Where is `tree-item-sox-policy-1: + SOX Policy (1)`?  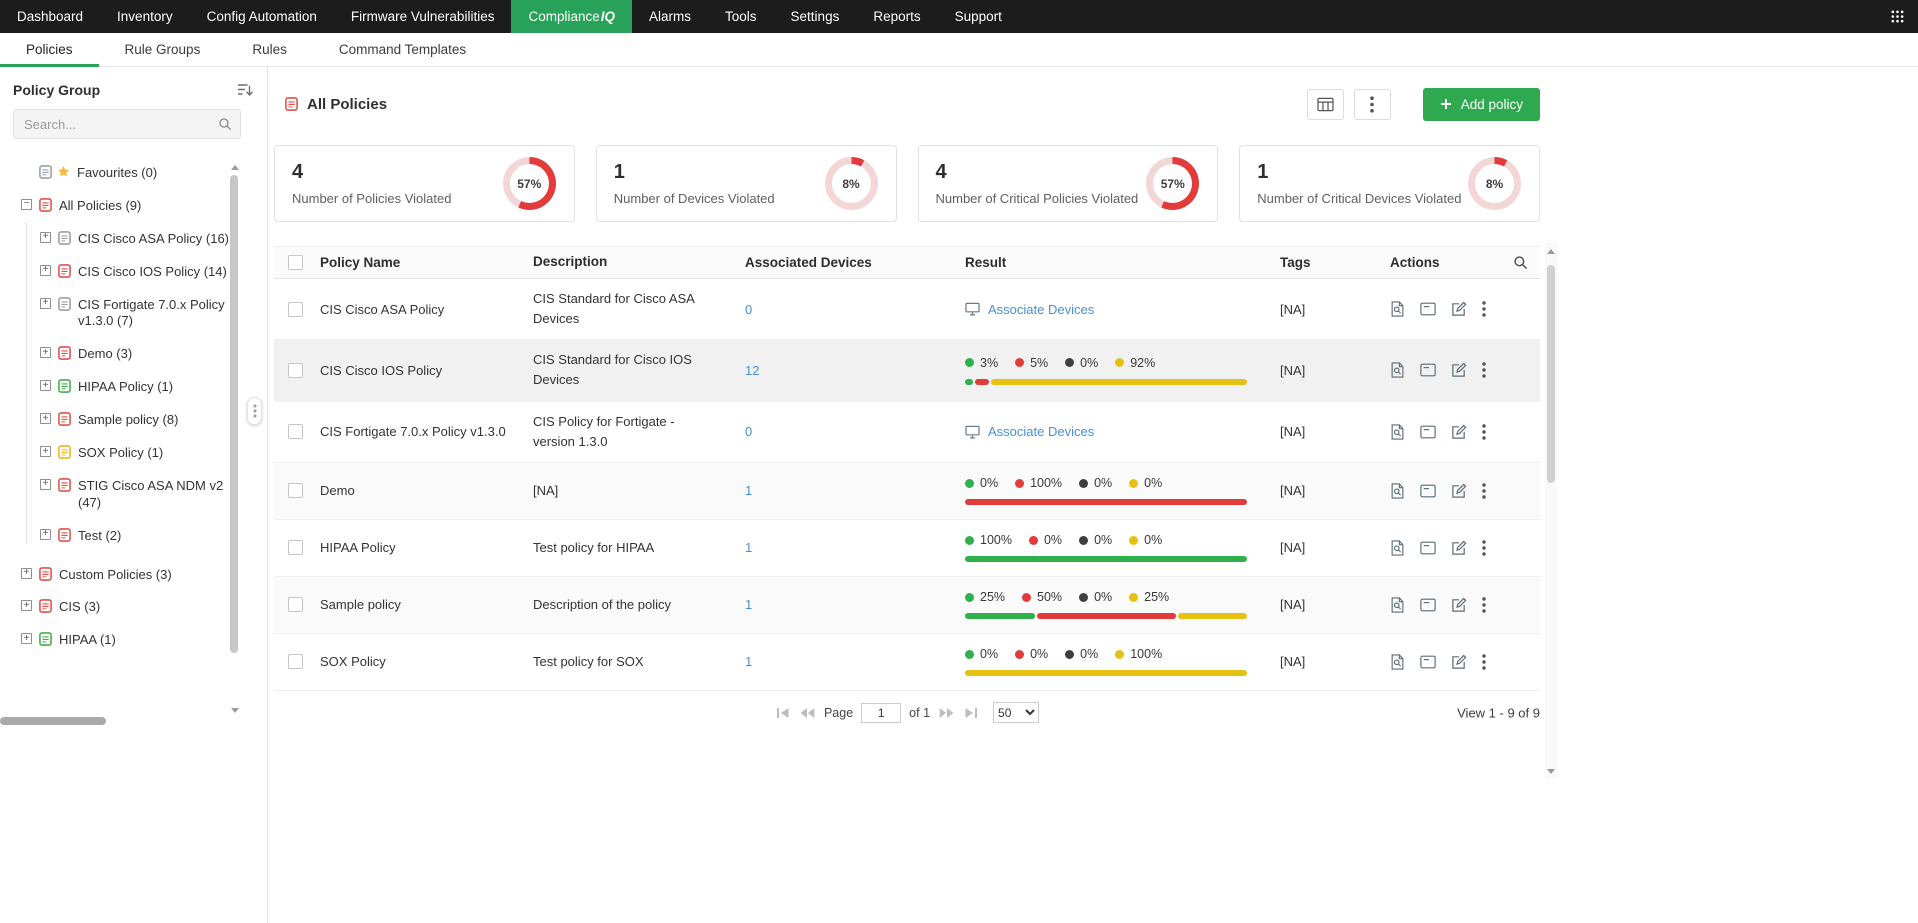 tree-item-sox-policy-1: + SOX Policy (1) is located at coordinates (133, 453).